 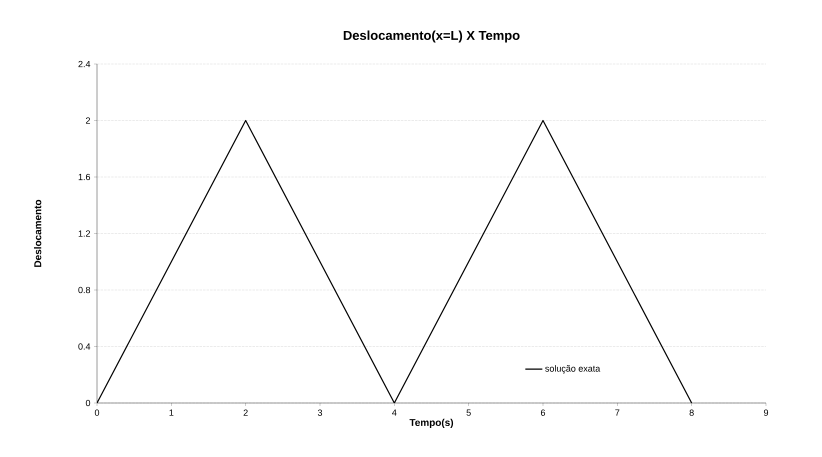 What do you see at coordinates (617, 413) in the screenshot?
I see `x-tick-label: 7` at bounding box center [617, 413].